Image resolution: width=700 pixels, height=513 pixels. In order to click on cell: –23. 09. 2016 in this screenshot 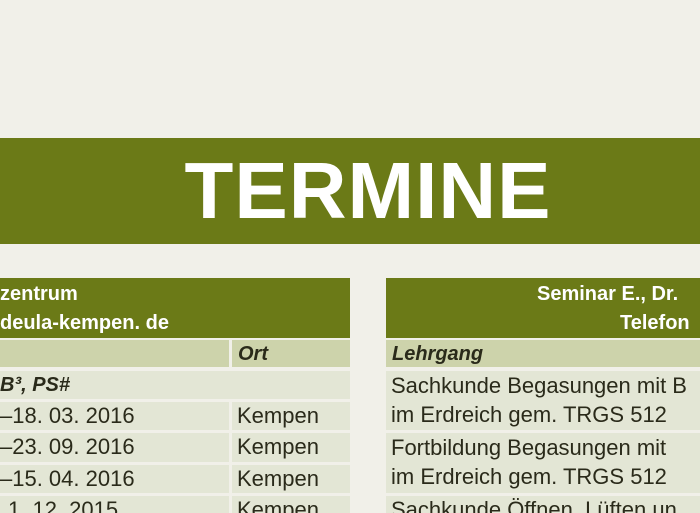, I will do `click(114, 447)`.